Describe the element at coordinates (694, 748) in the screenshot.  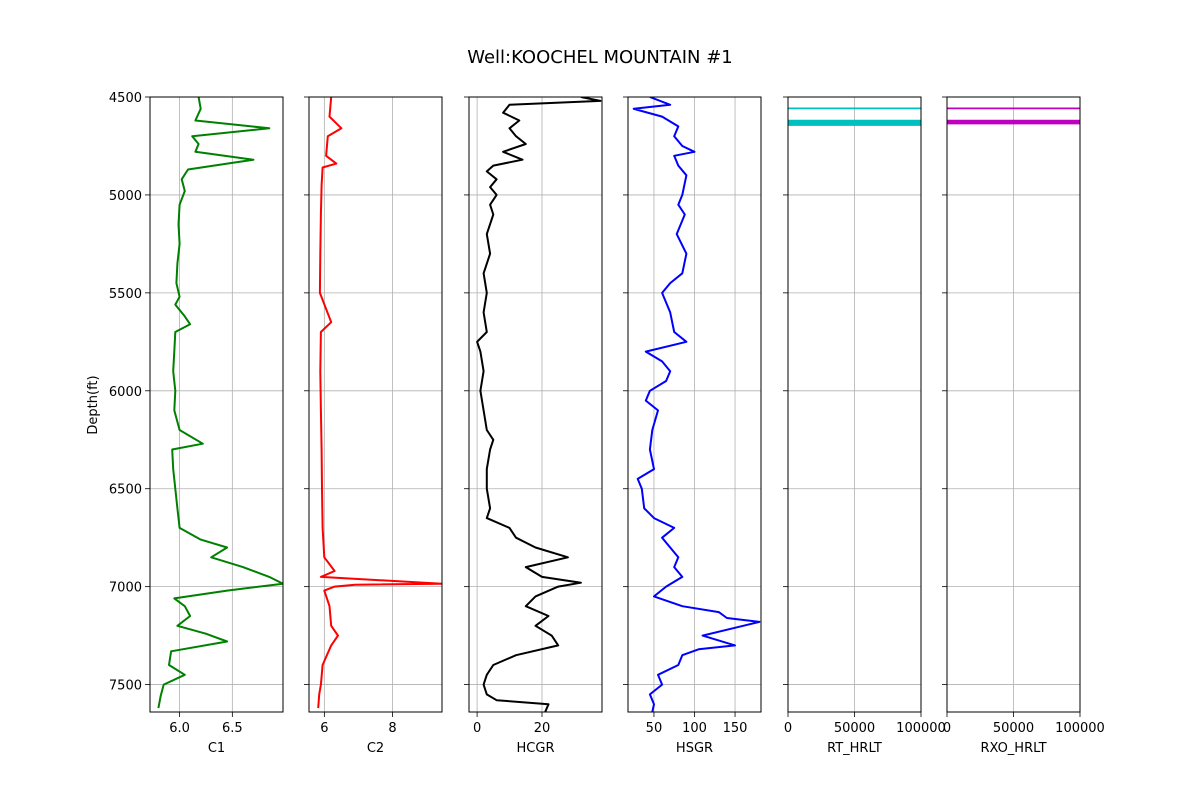
I see `x-axis-label: HSGR` at that location.